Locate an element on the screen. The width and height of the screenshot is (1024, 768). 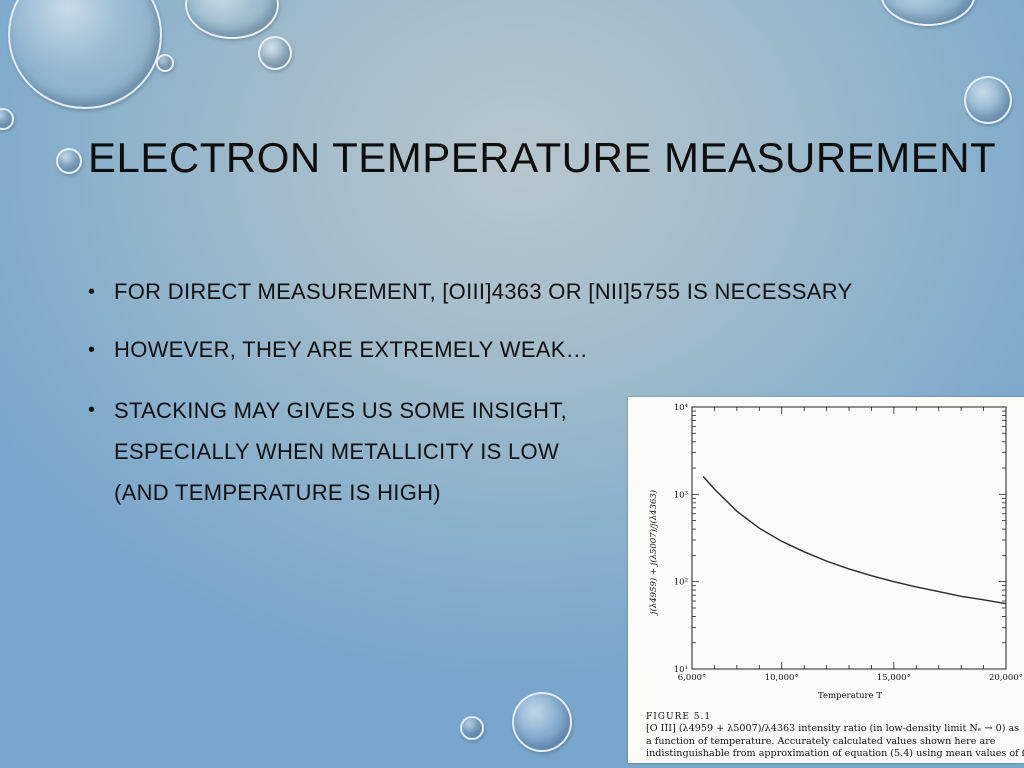
title-bubble-icon is located at coordinates (69, 161).